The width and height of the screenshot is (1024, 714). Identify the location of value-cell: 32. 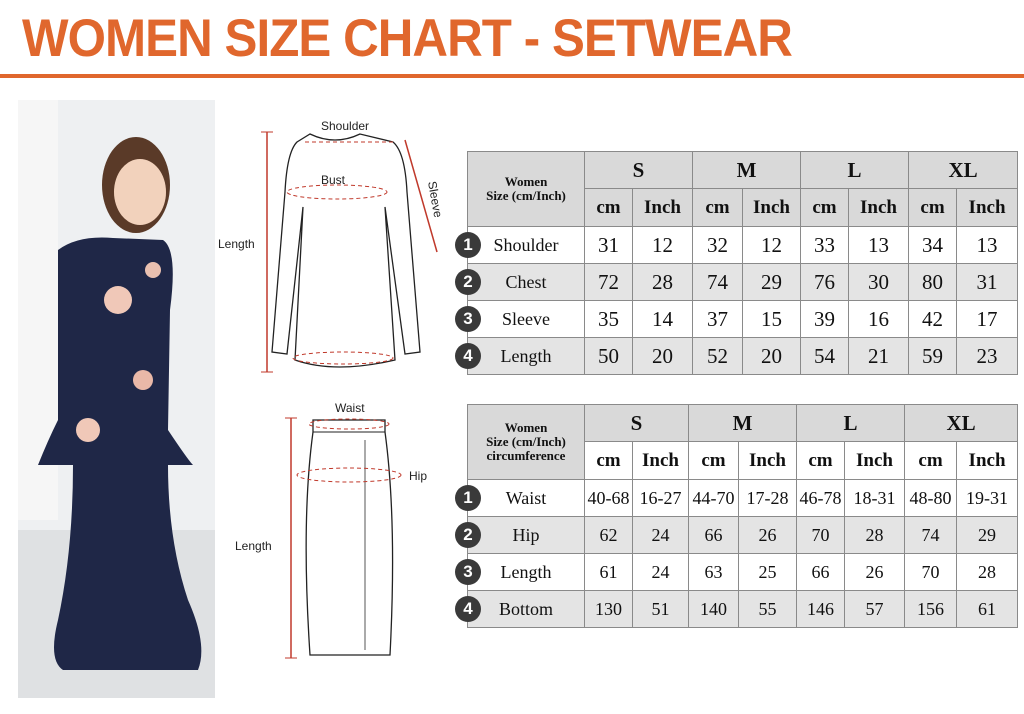
(717, 245).